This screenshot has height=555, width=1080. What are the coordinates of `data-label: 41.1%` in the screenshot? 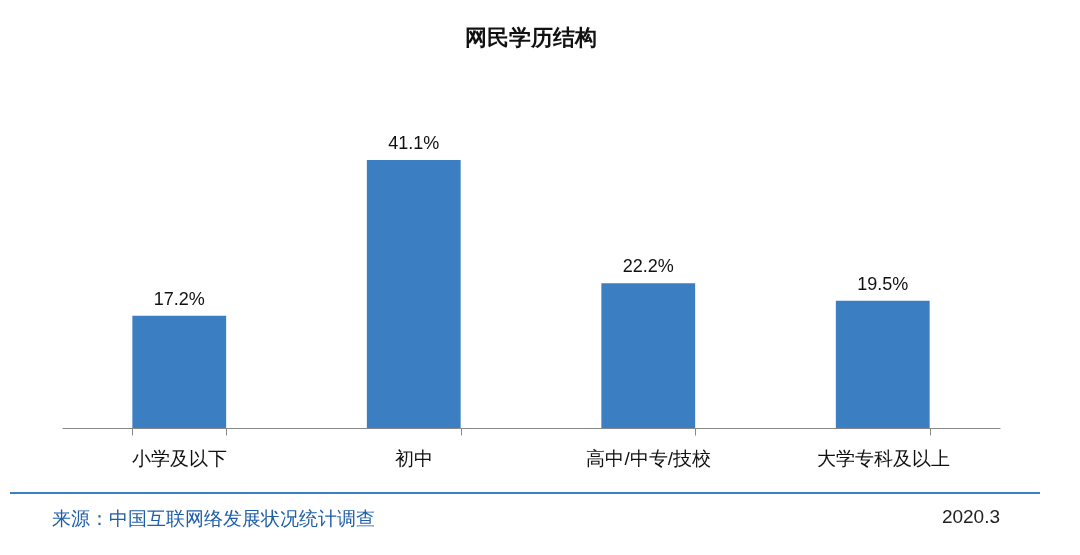 It's located at (414, 143).